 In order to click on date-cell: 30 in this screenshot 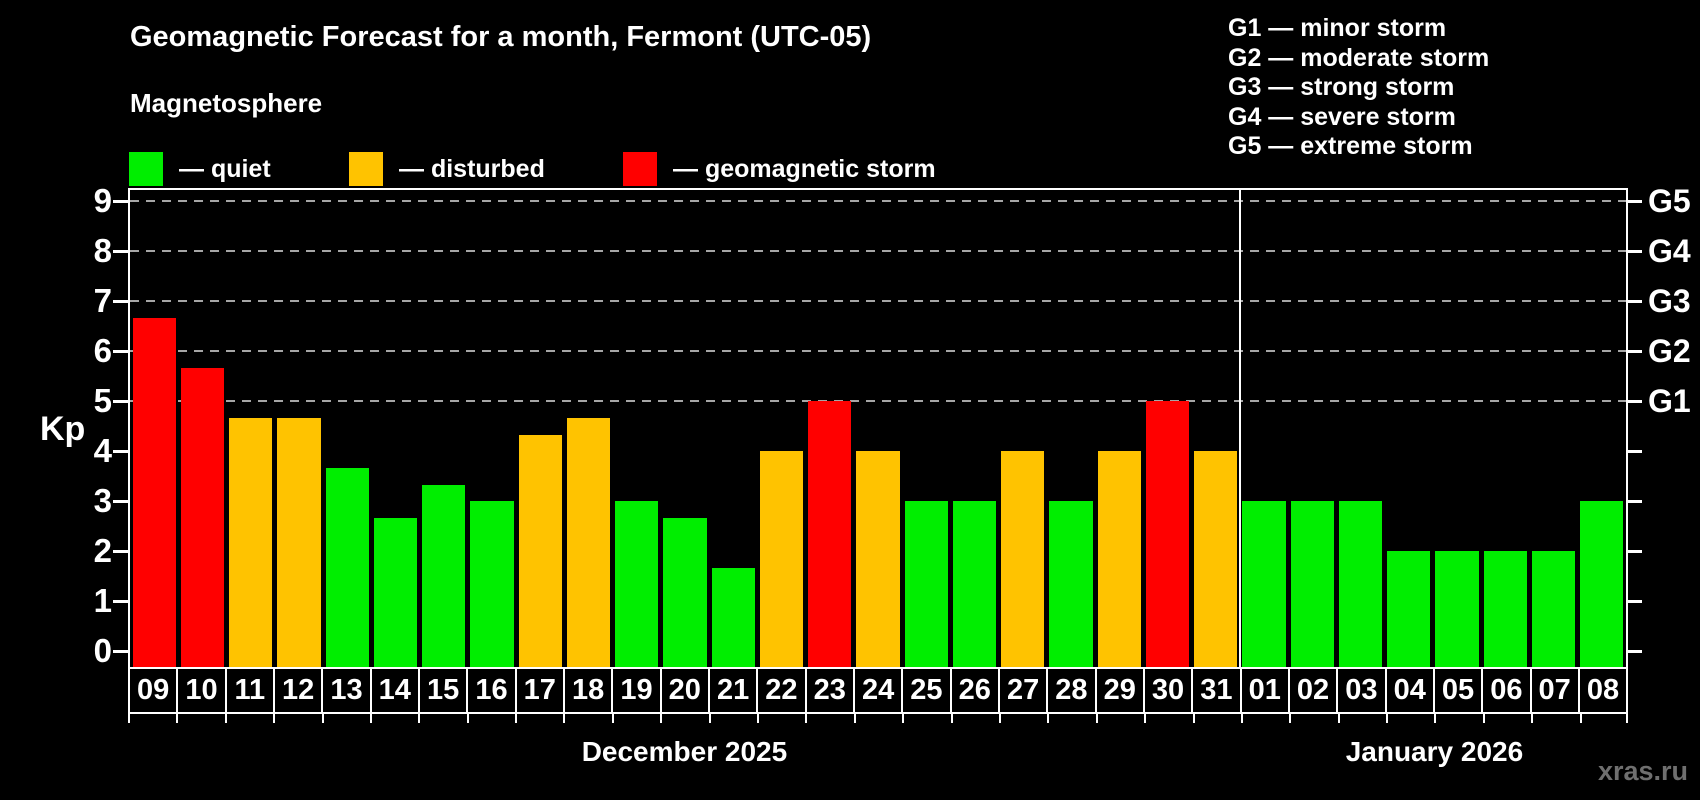, I will do `click(1169, 690)`.